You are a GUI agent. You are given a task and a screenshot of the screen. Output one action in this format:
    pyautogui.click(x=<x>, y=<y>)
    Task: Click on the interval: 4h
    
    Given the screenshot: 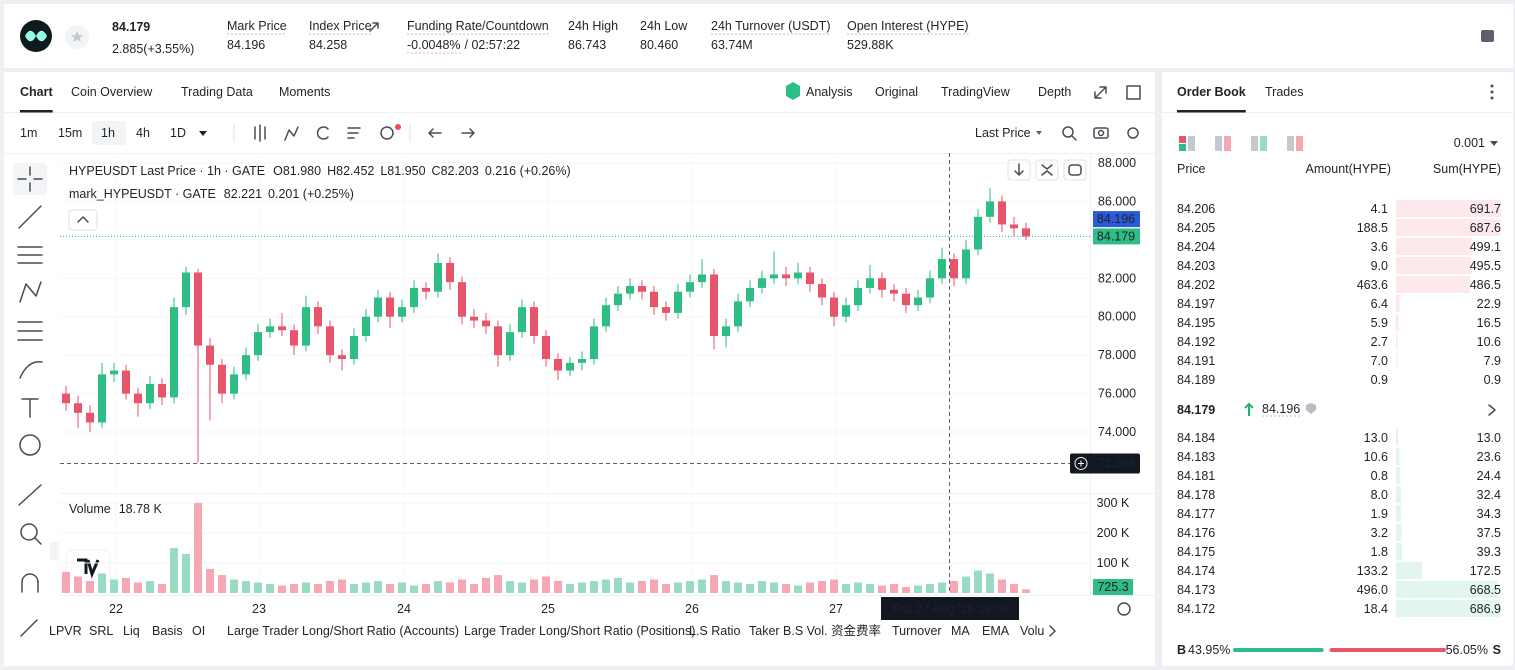 What is the action you would take?
    pyautogui.click(x=143, y=133)
    